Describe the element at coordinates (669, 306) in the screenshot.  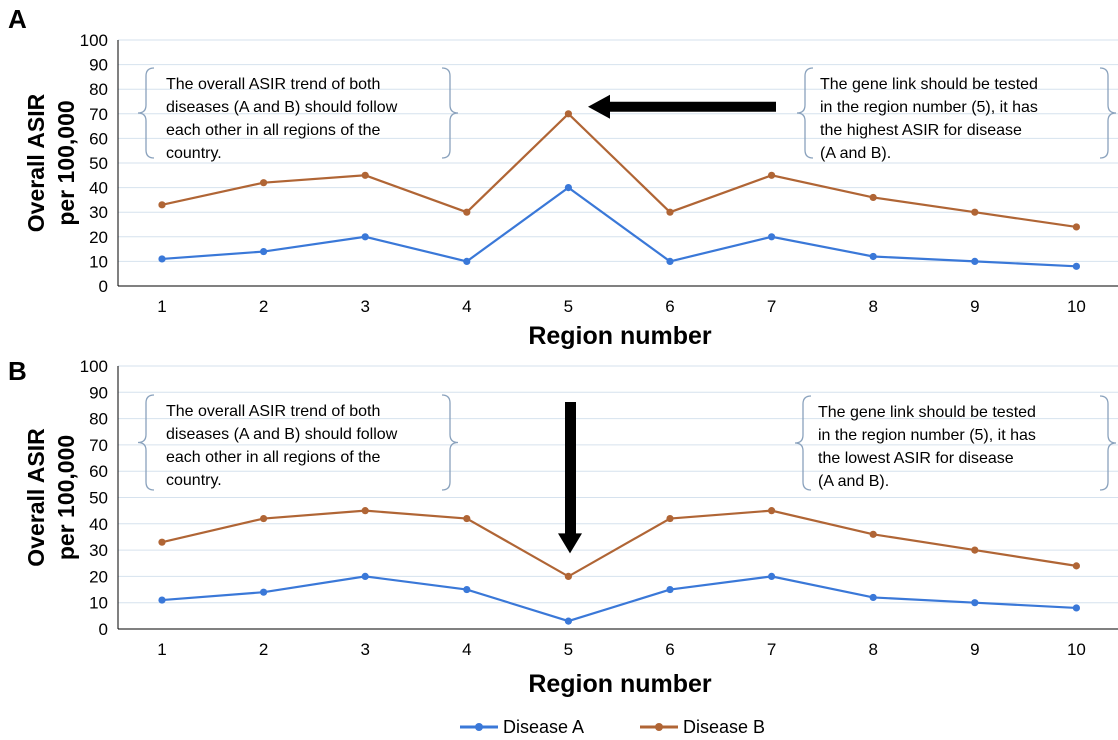
I see `x-tick-label: 6` at that location.